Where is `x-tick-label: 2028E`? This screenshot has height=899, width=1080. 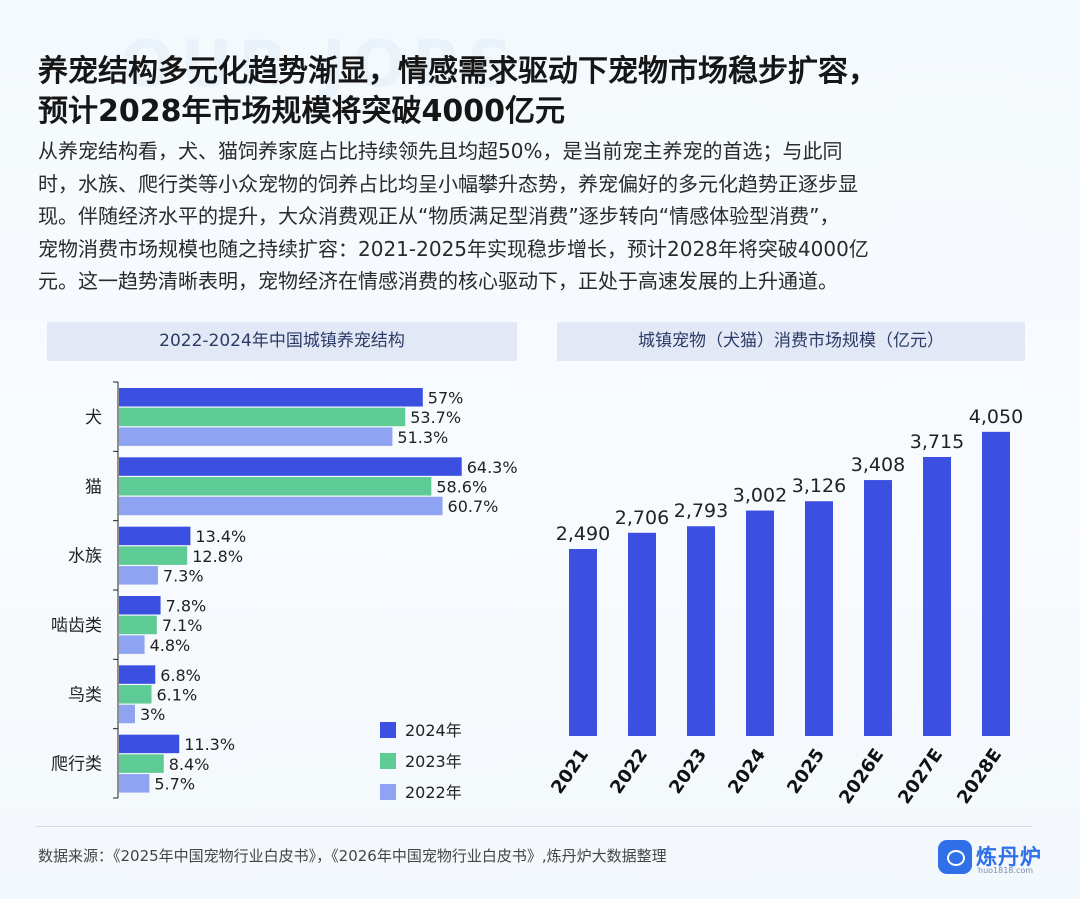
x-tick-label: 2028E is located at coordinates (979, 776).